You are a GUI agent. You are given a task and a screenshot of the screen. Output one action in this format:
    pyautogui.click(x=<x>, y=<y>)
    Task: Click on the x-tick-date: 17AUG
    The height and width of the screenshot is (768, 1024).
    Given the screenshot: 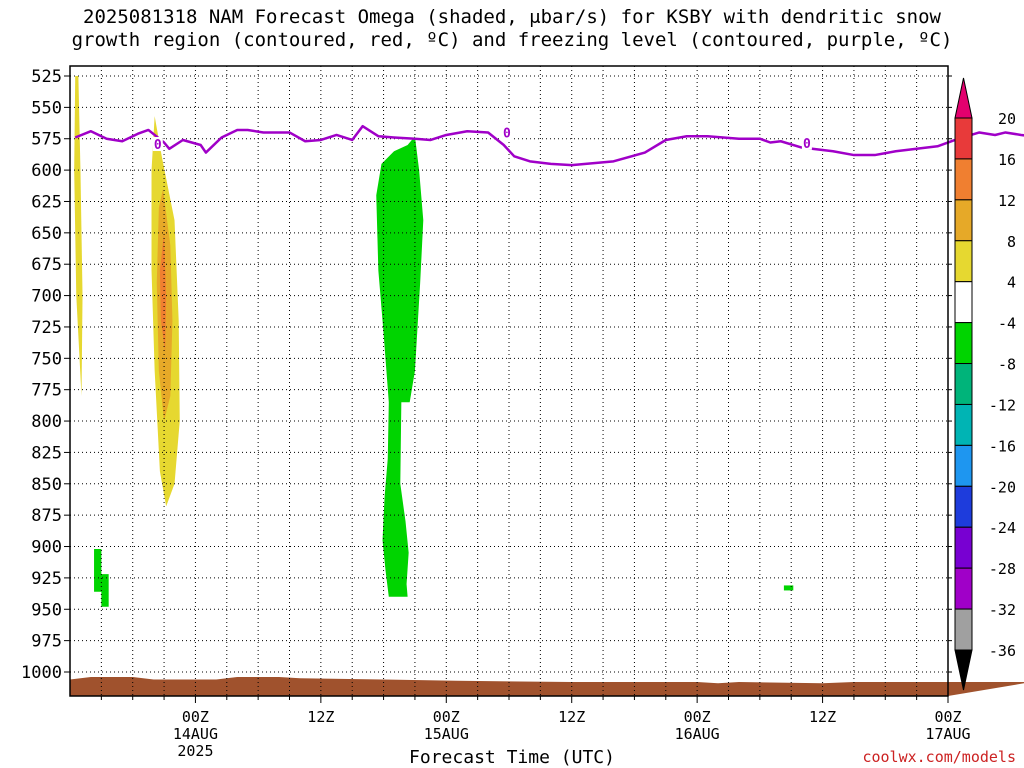 What is the action you would take?
    pyautogui.click(x=947, y=734)
    